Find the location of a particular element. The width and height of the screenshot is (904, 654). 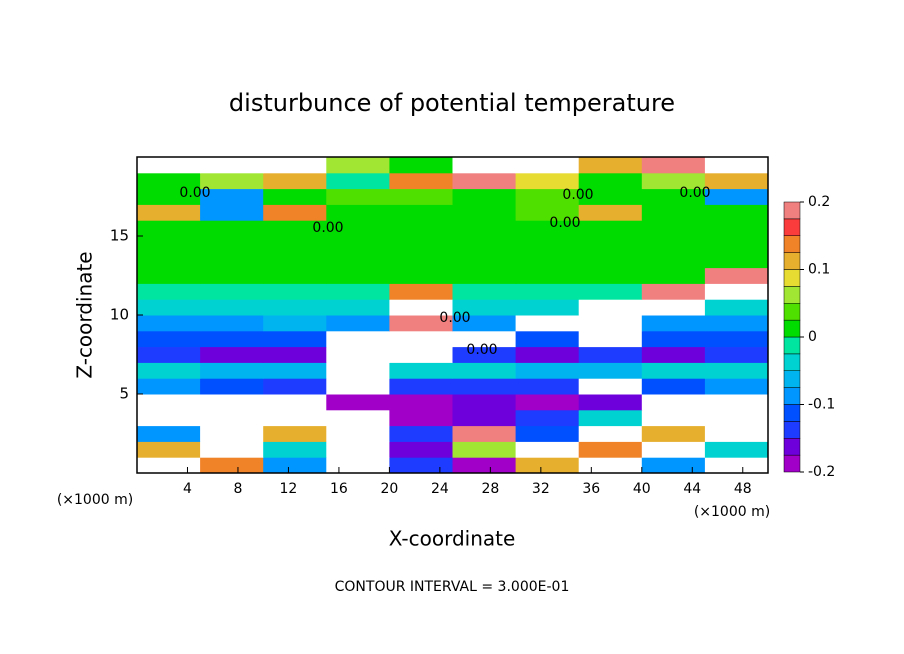

x-tick-label: 36 is located at coordinates (591, 489).